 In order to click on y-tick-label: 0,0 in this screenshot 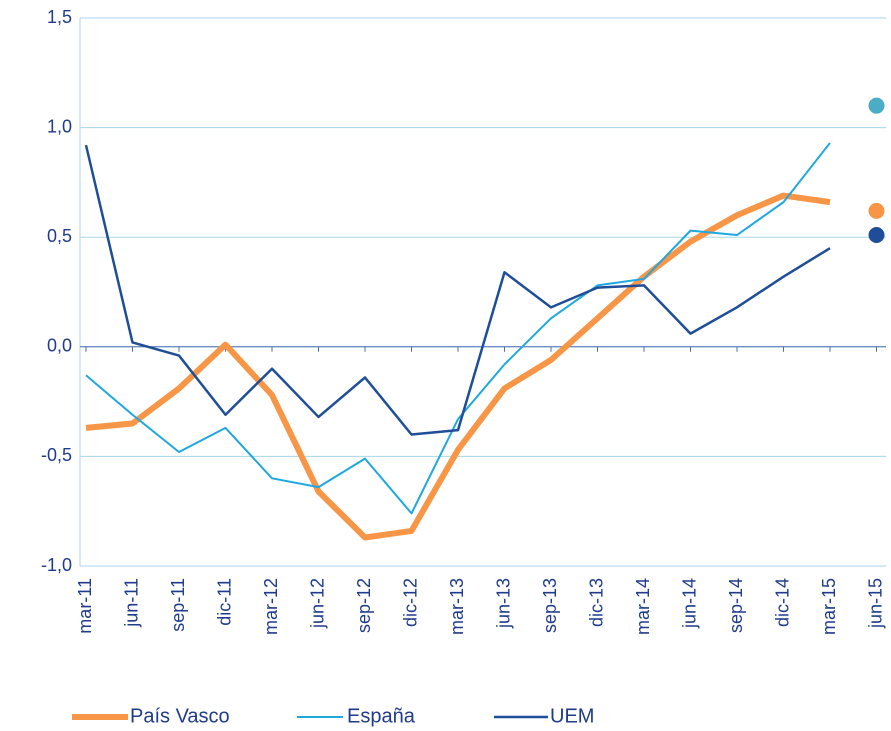, I will do `click(59, 346)`.